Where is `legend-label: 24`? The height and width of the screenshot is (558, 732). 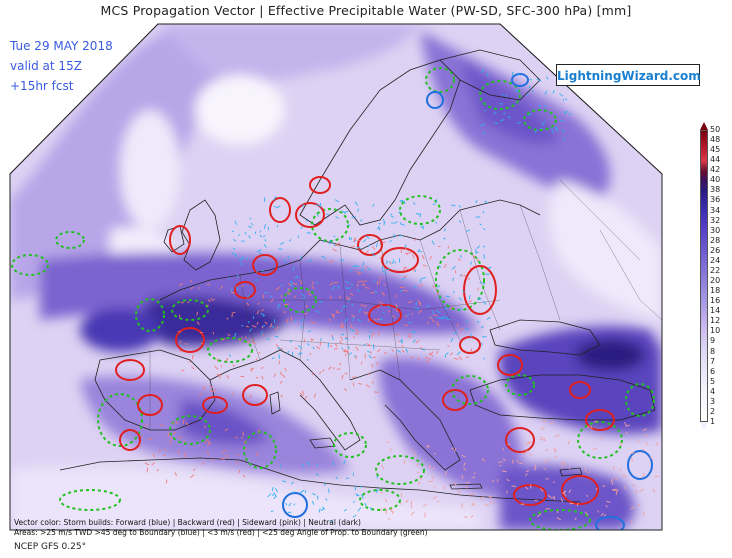 legend-label: 24 is located at coordinates (715, 261).